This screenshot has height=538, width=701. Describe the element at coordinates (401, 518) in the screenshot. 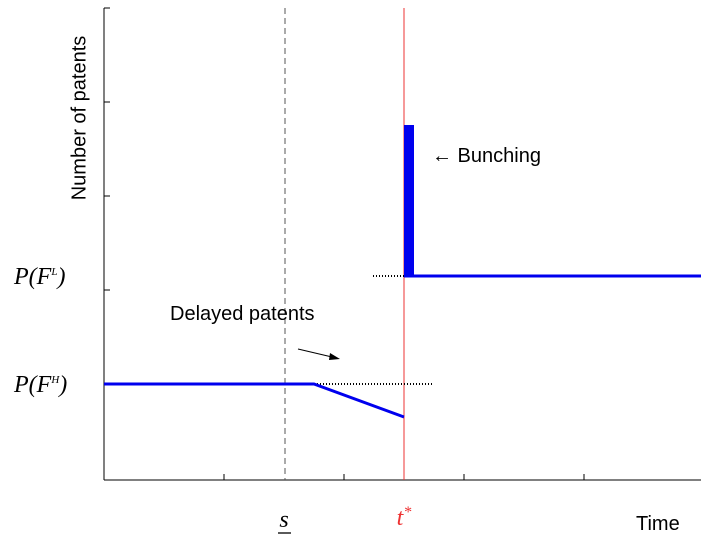

I see `label-part: t` at that location.